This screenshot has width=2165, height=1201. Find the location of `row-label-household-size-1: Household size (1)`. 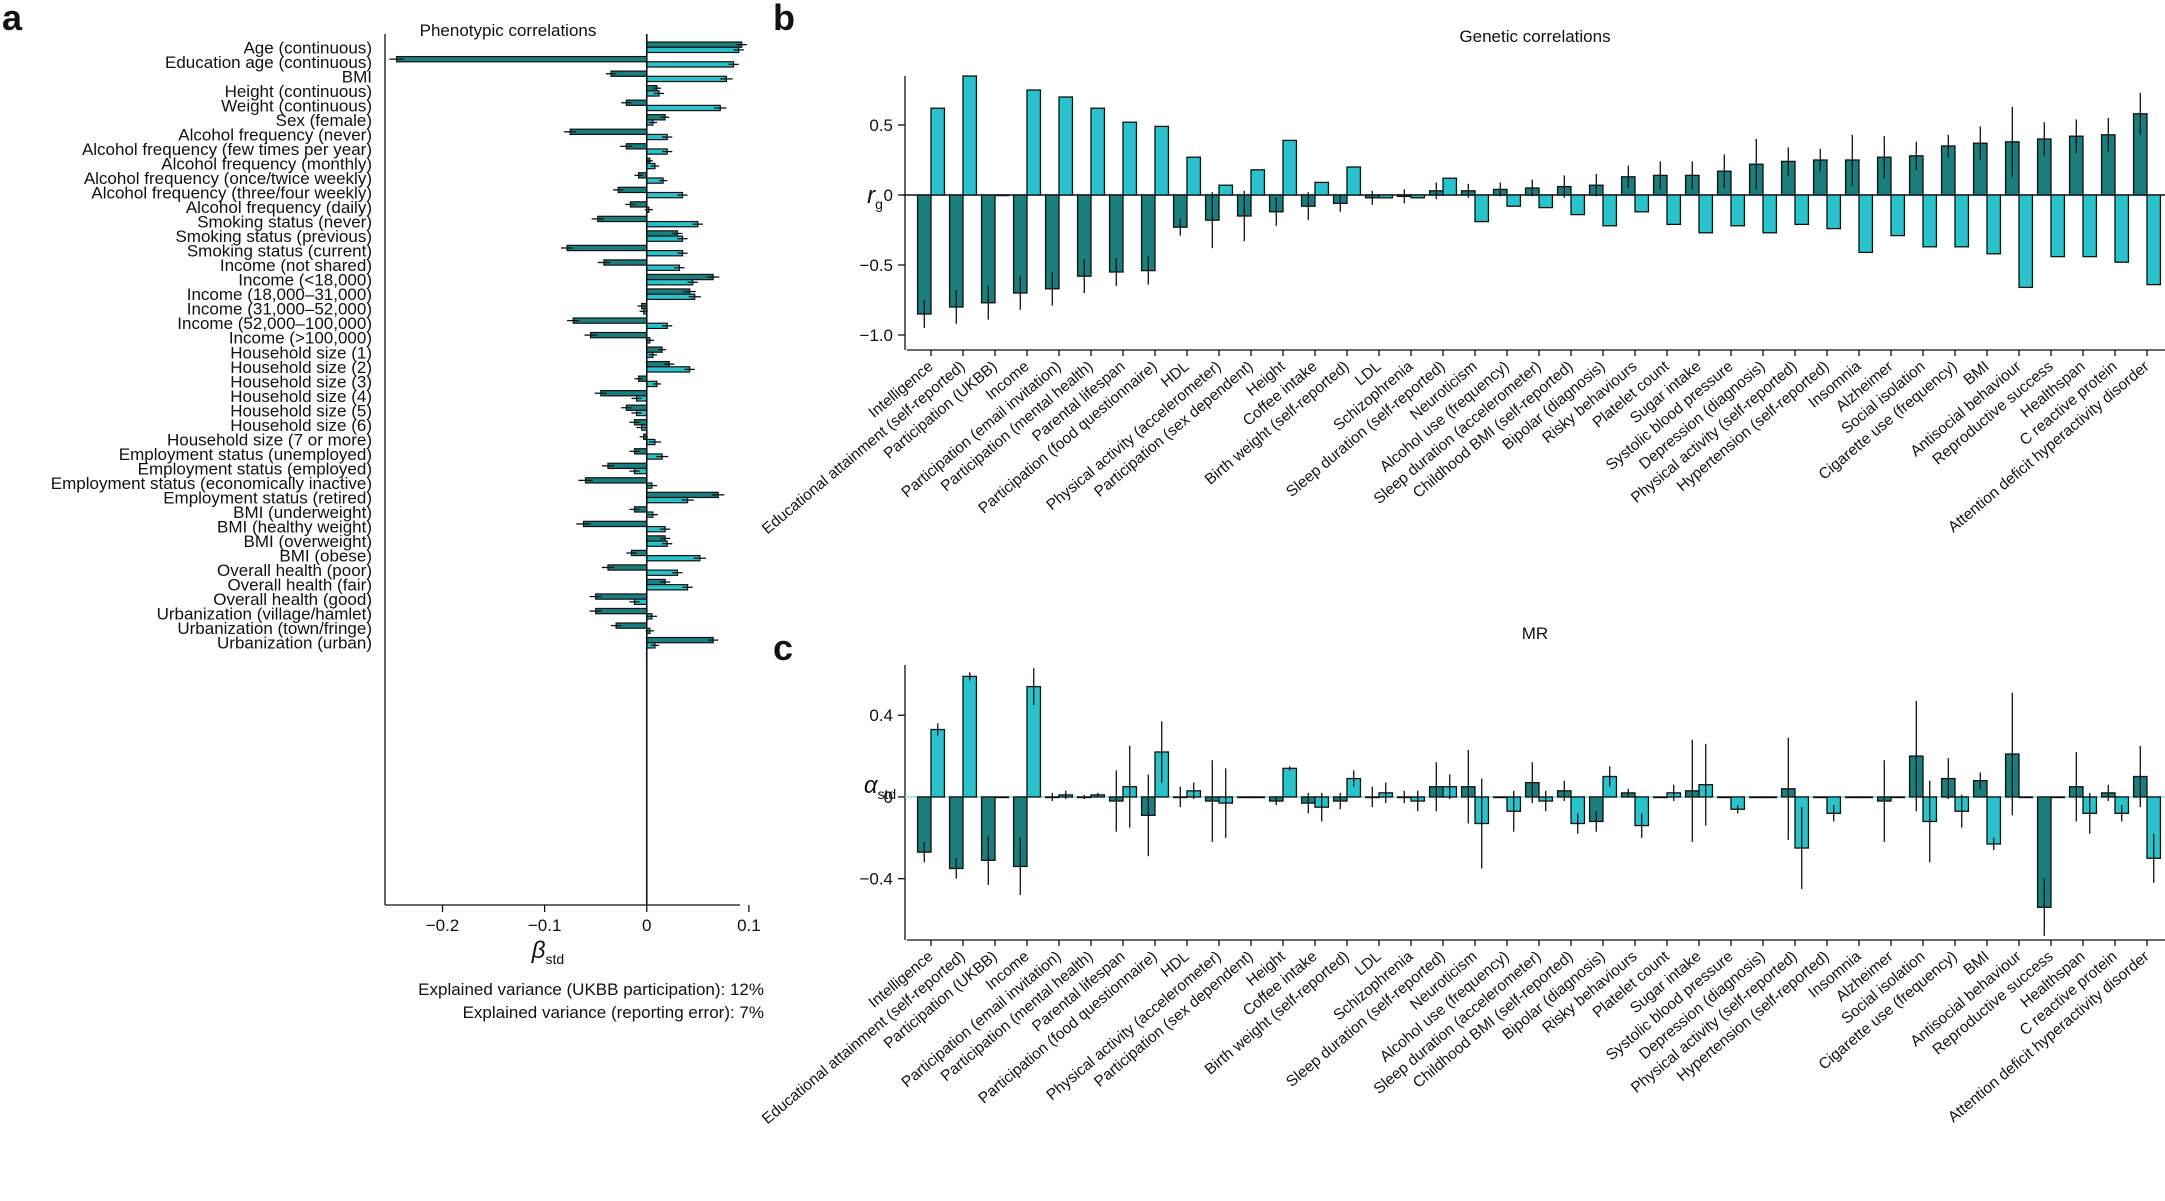

row-label-household-size-1: Household size (1) is located at coordinates (301, 352).